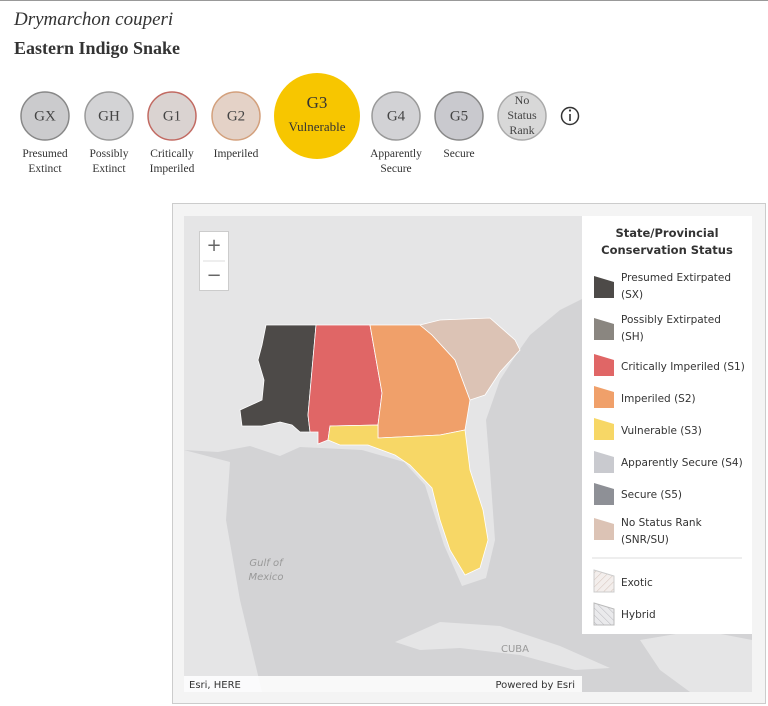 Image resolution: width=768 pixels, height=706 pixels. What do you see at coordinates (396, 154) in the screenshot?
I see `badge-label: Apparently` at bounding box center [396, 154].